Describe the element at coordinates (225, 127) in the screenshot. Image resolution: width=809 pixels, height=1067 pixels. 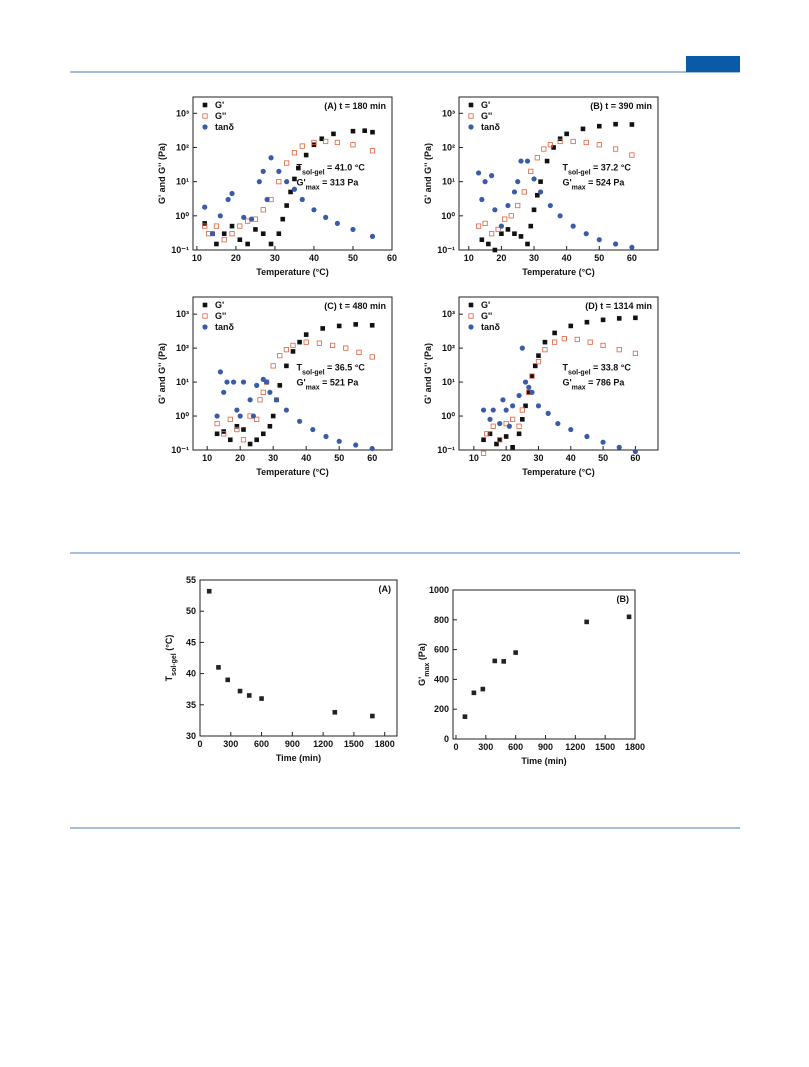
I see `legend-label: tanδ` at that location.